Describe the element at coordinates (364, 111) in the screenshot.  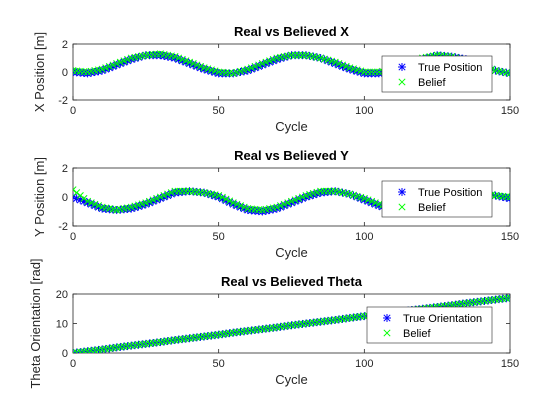
I see `x-tick-label: 100` at that location.